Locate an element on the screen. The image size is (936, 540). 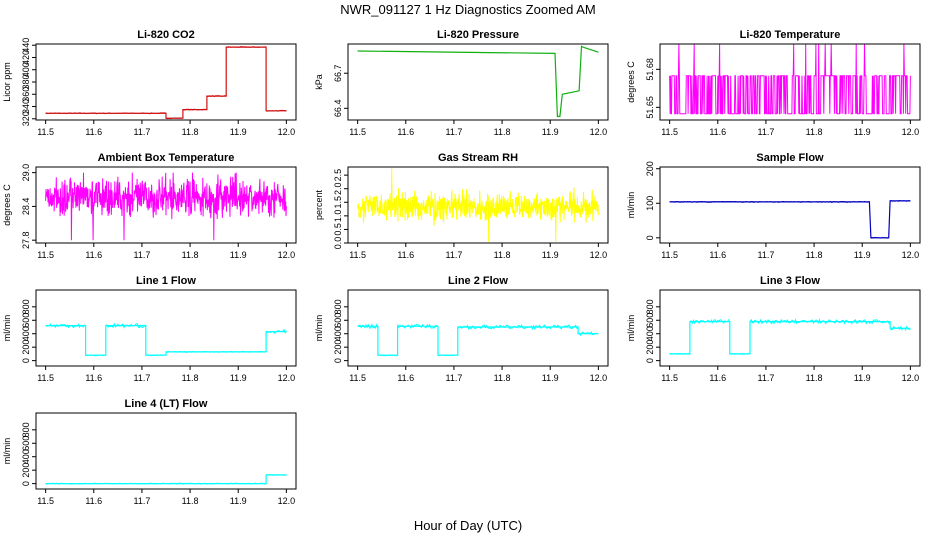
y-tick-label: 340 is located at coordinates (26, 106).